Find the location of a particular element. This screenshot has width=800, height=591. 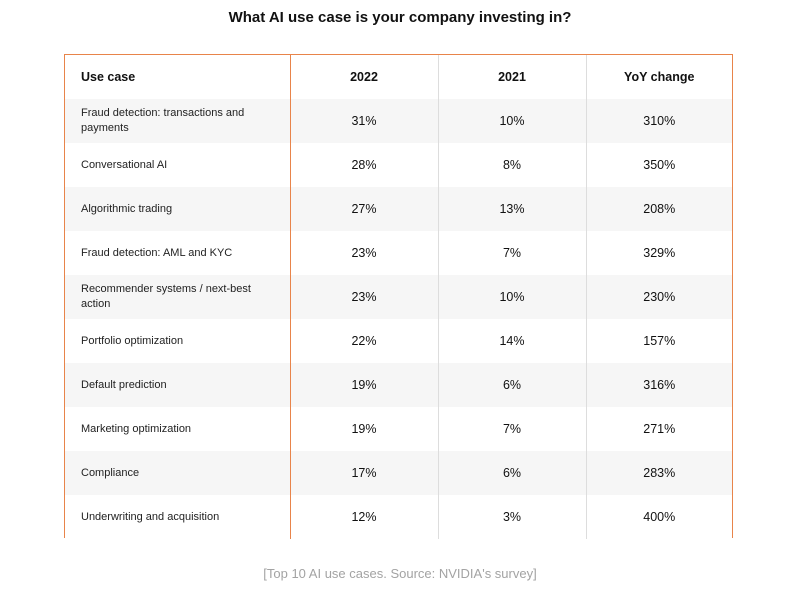

header-2021: 2021 is located at coordinates (512, 77).